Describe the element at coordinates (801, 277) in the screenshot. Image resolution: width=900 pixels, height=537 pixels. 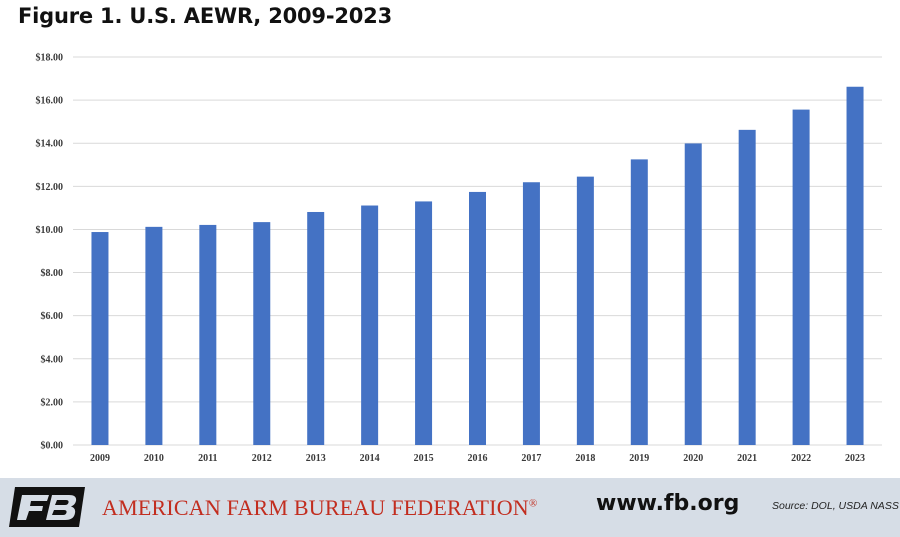
I see `bar-2022` at that location.